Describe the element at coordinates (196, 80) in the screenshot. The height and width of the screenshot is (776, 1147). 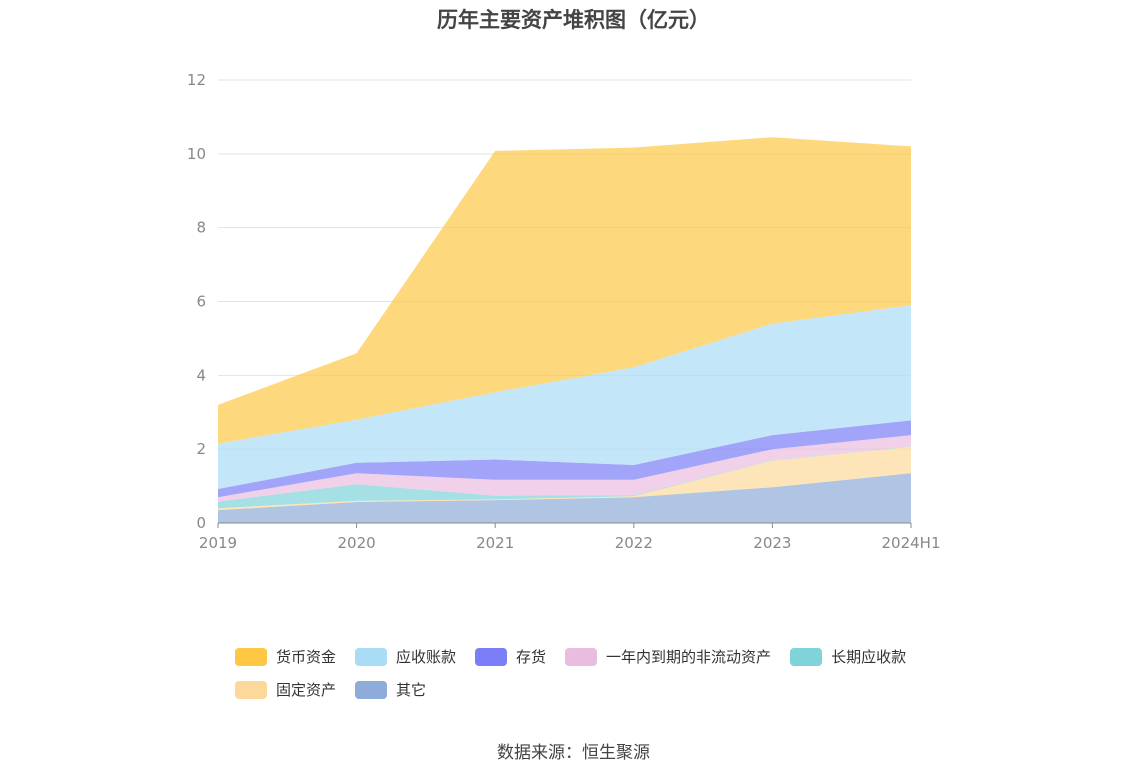
I see `y-tick-label: 12` at that location.